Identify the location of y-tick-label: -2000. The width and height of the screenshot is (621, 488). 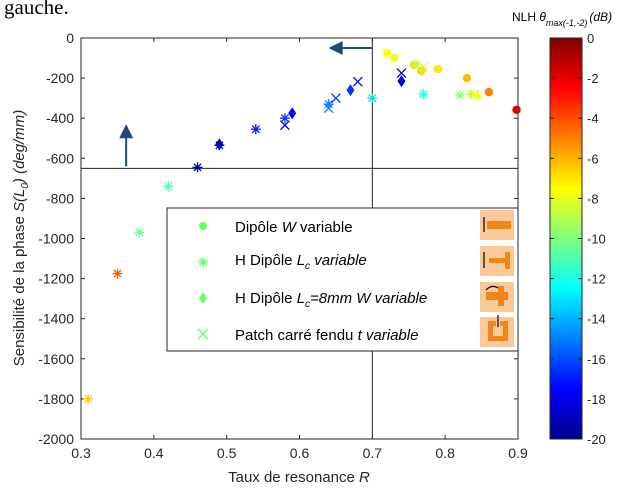
(56, 439).